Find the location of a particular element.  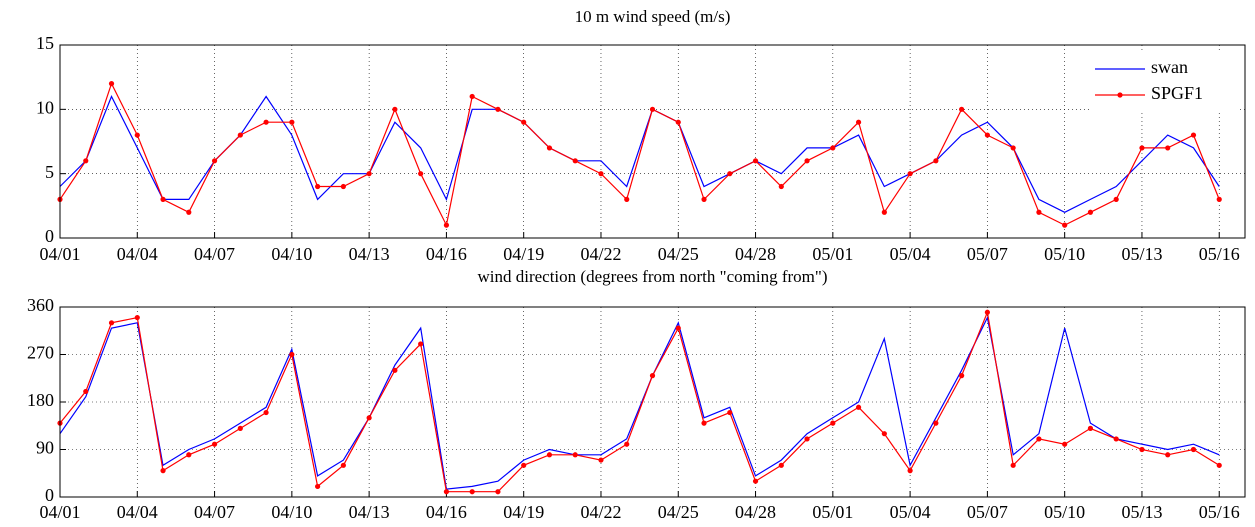

legend-label: SPGF1 is located at coordinates (1177, 93).